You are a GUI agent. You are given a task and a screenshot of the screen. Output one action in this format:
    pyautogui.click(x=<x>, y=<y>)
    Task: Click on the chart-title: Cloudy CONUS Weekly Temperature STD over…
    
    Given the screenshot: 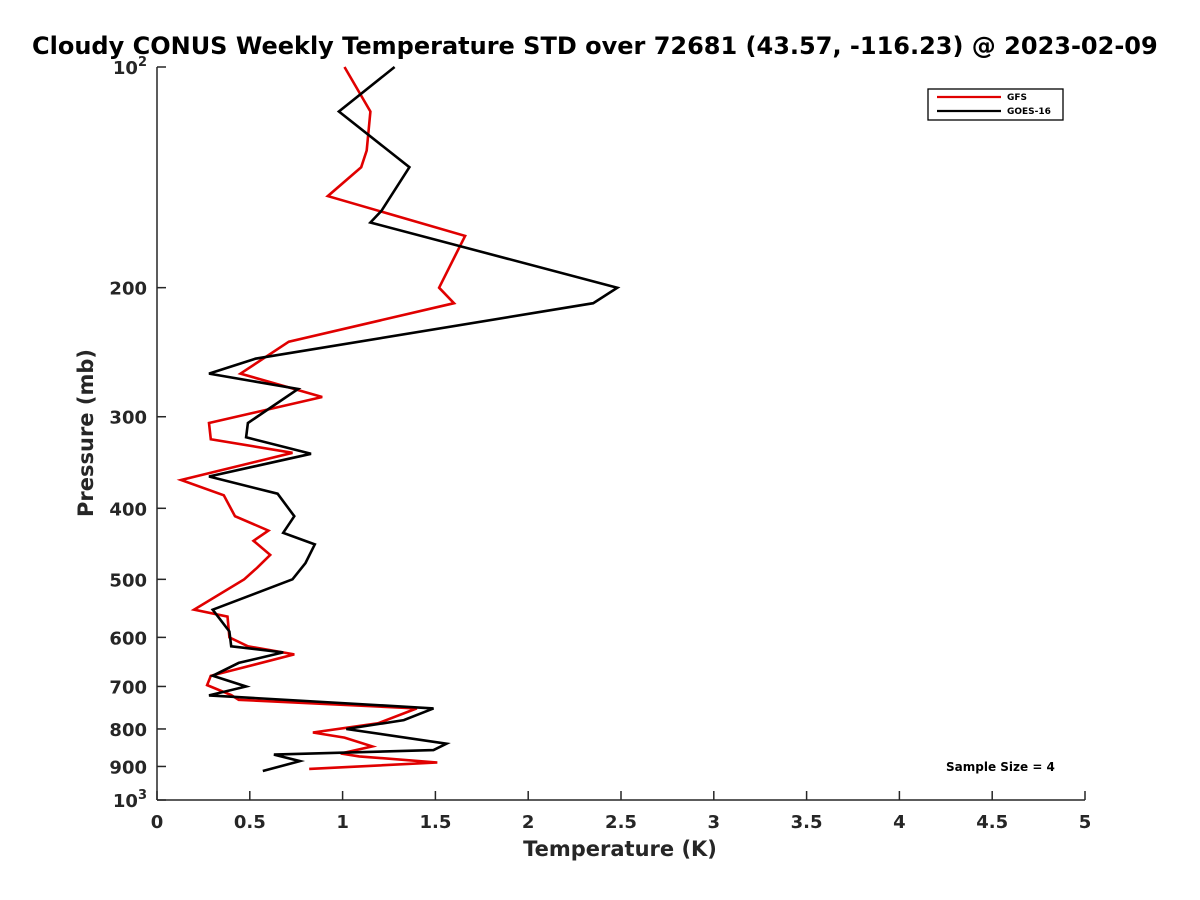 What is the action you would take?
    pyautogui.click(x=595, y=46)
    